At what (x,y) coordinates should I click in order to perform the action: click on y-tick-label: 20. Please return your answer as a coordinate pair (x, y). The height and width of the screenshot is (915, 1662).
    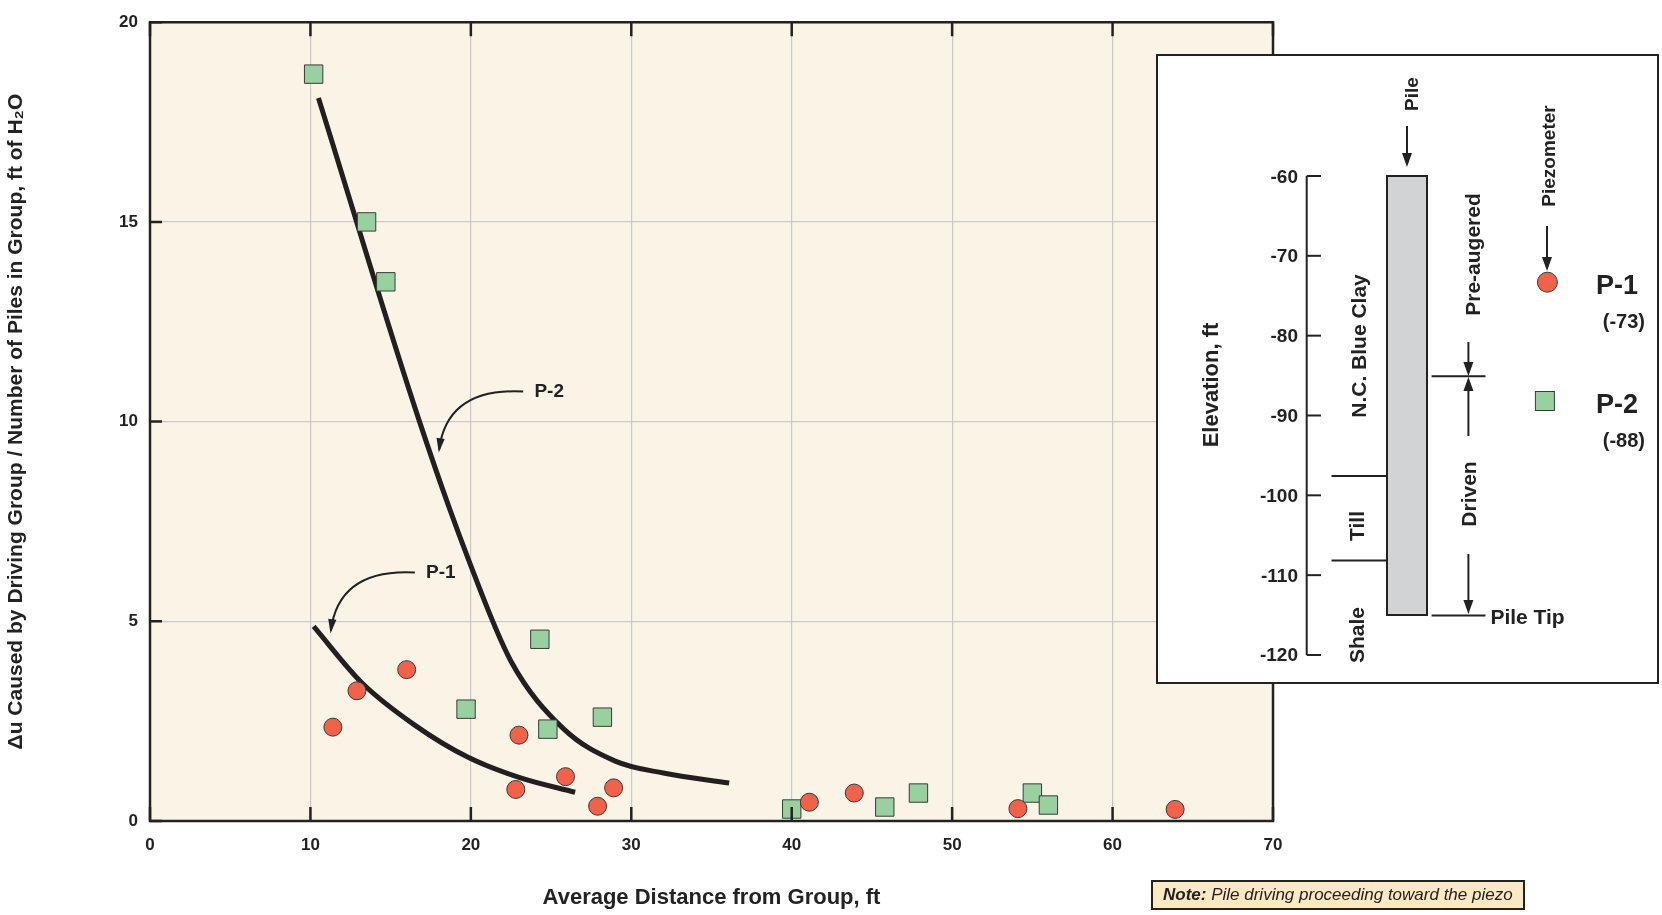
    Looking at the image, I should click on (128, 21).